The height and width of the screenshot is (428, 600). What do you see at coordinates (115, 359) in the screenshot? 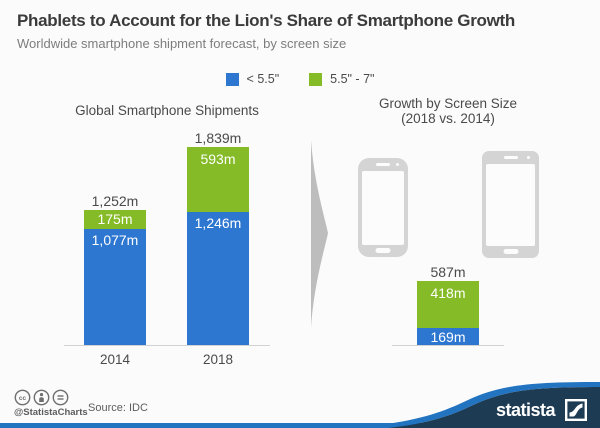
I see `x-label-2014: 2014` at bounding box center [115, 359].